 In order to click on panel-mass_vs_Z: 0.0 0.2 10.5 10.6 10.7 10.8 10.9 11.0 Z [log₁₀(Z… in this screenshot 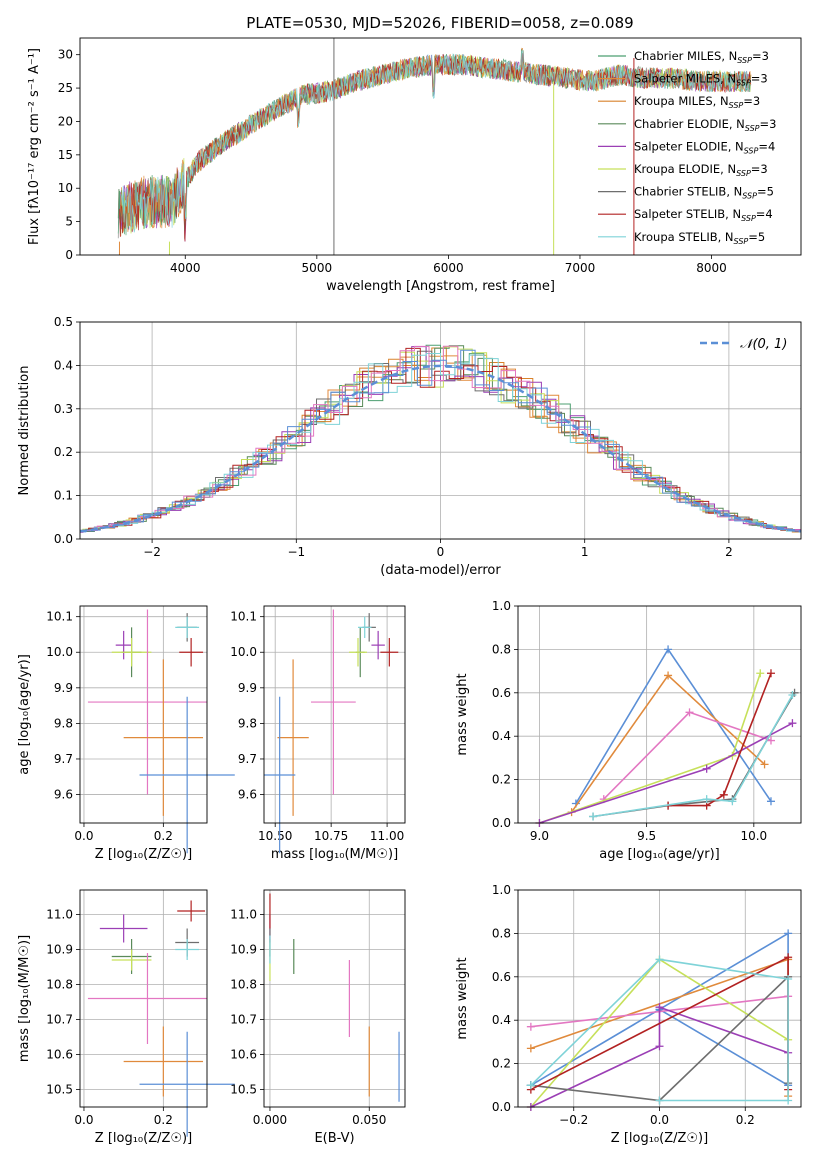, I will do `click(126, 1017)`.